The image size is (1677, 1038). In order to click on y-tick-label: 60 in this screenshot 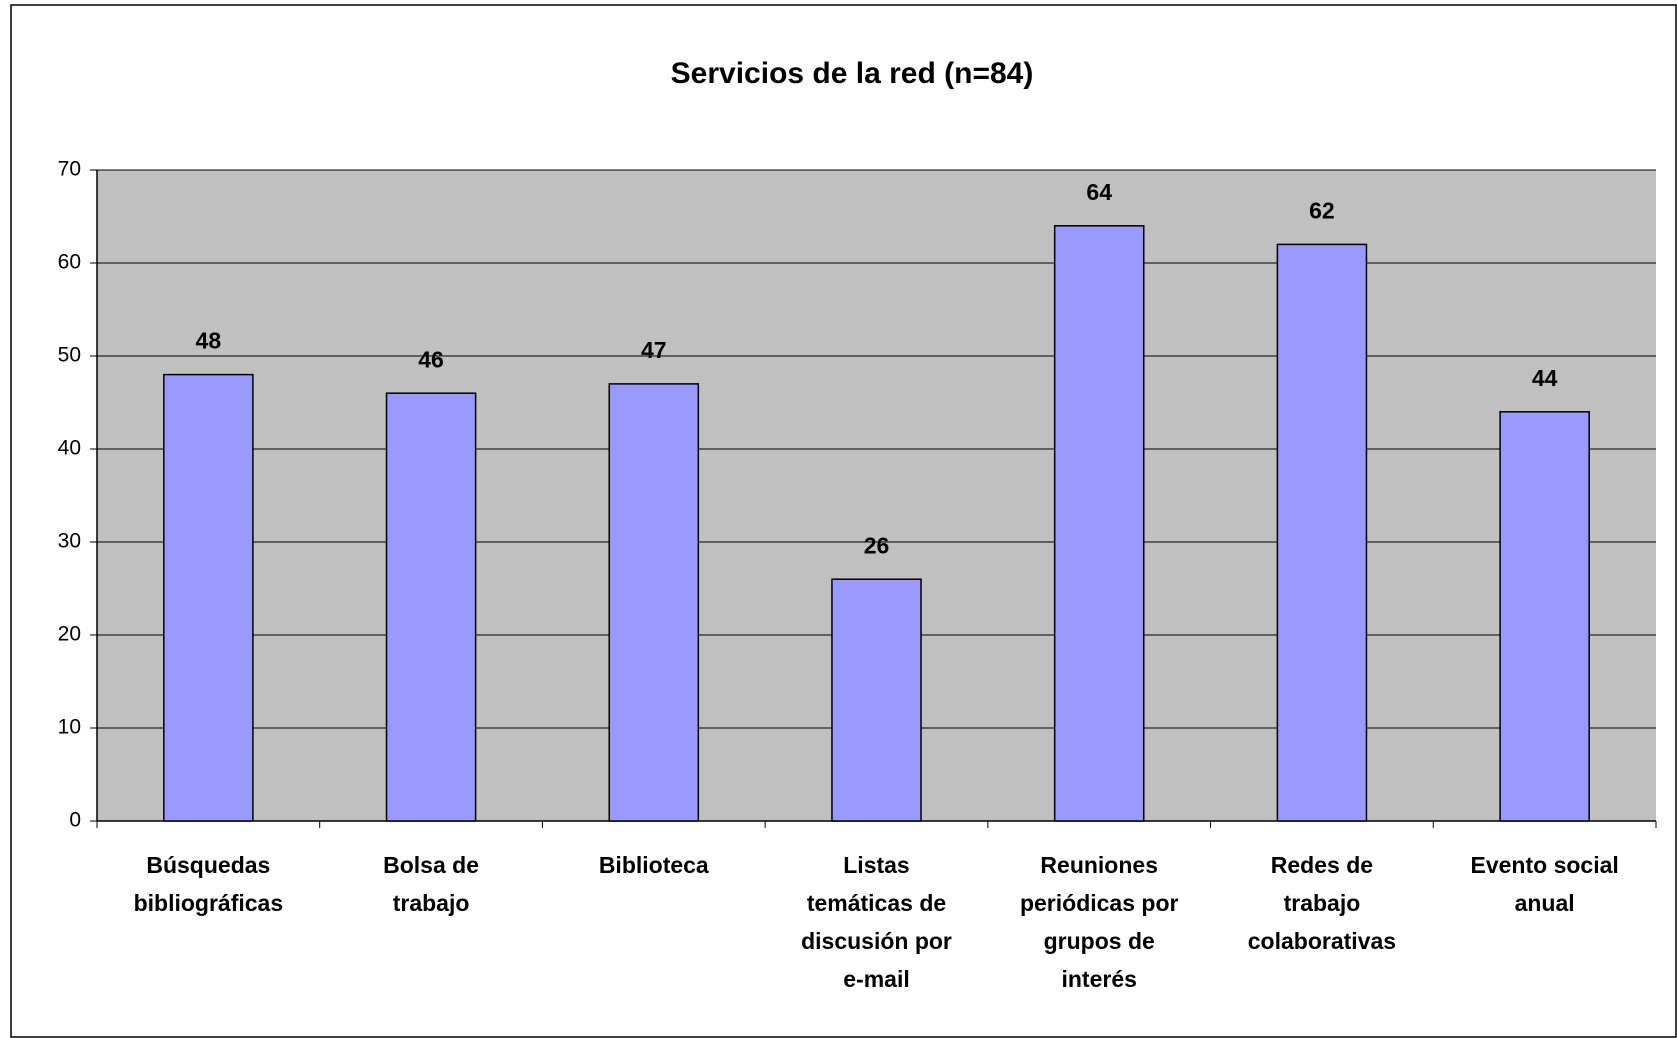, I will do `click(69, 262)`.